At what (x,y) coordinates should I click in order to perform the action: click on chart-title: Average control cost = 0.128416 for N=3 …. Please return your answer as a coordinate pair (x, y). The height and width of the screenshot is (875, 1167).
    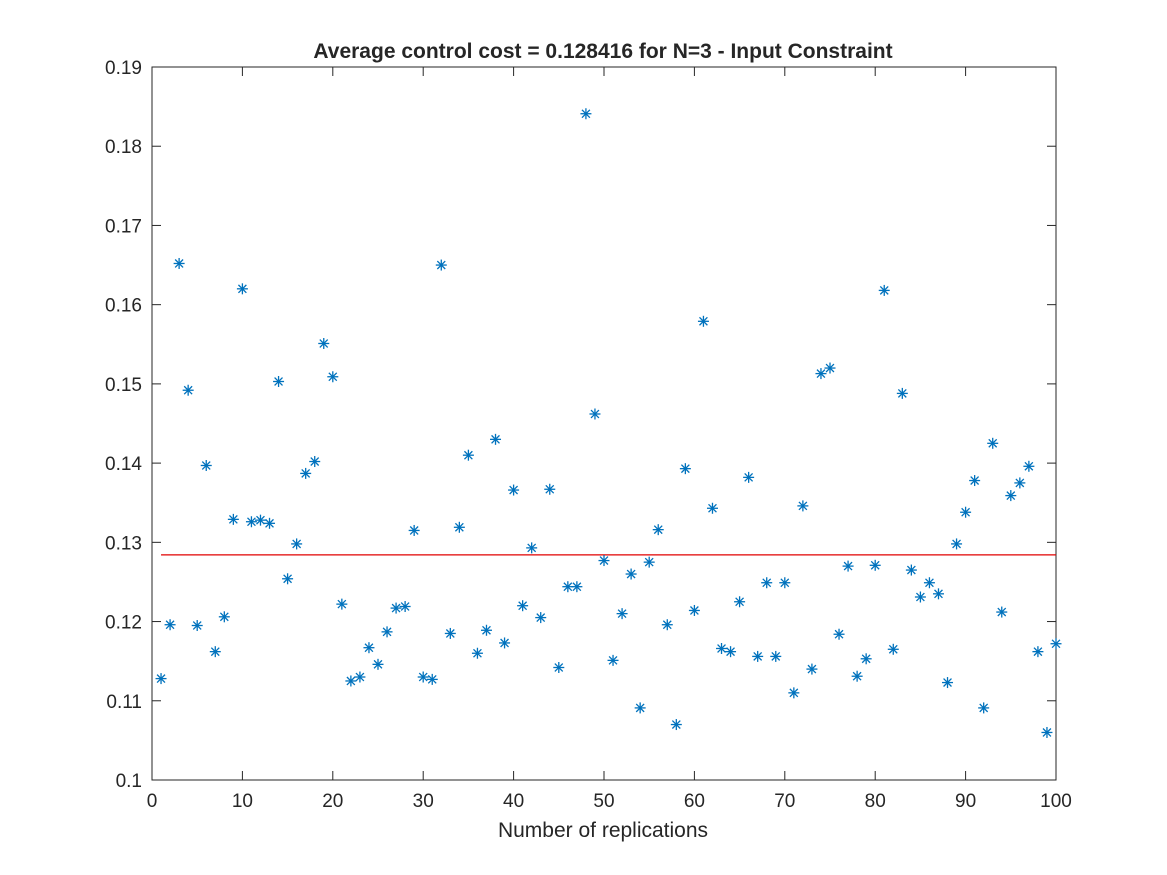
    Looking at the image, I should click on (602, 51).